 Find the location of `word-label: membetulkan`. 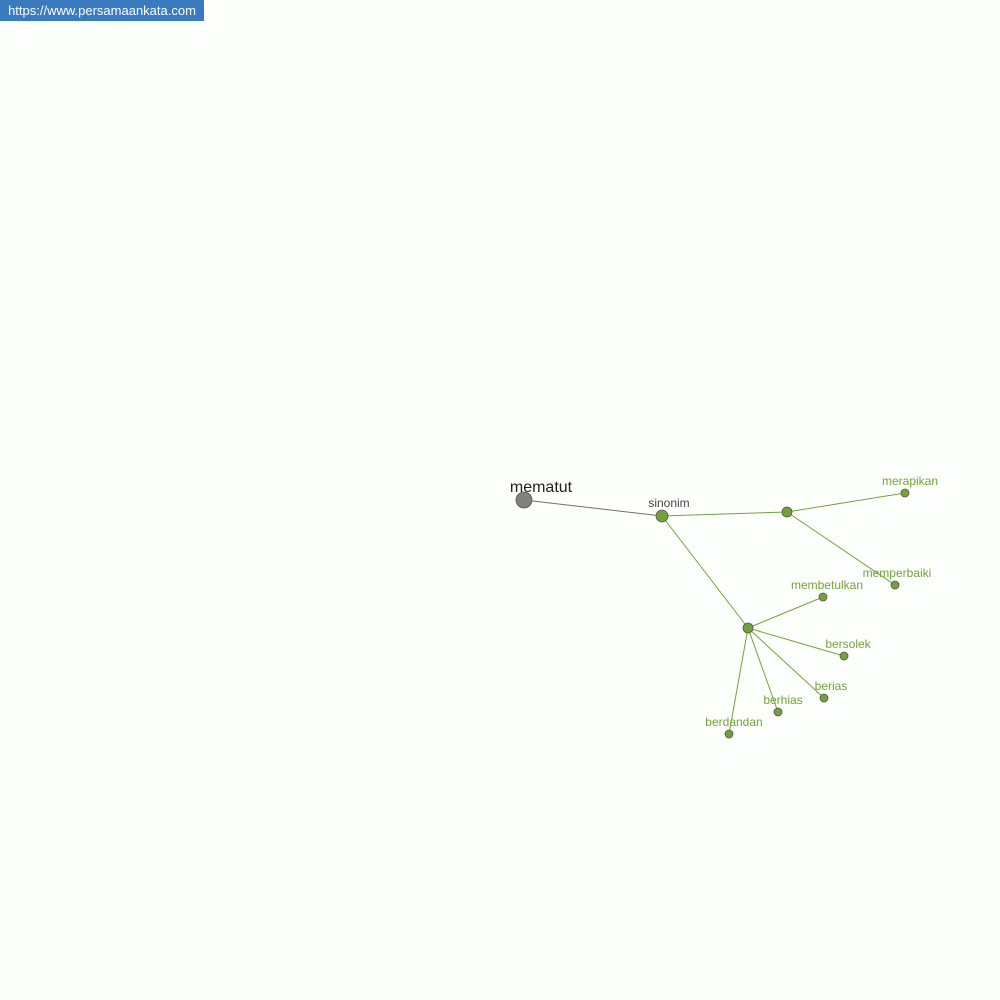

word-label: membetulkan is located at coordinates (827, 585).